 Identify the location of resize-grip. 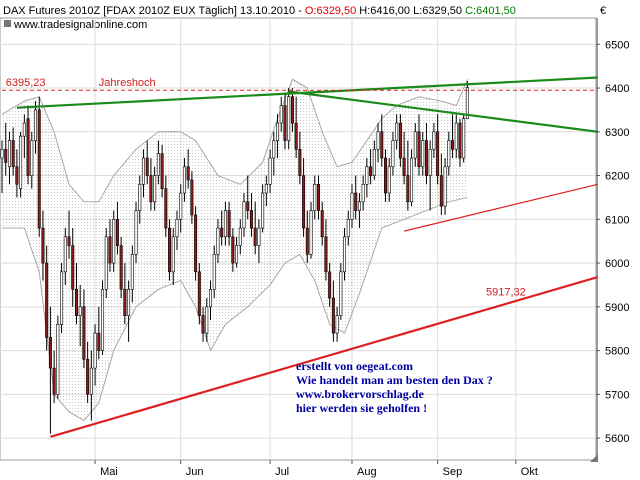
(594, 458).